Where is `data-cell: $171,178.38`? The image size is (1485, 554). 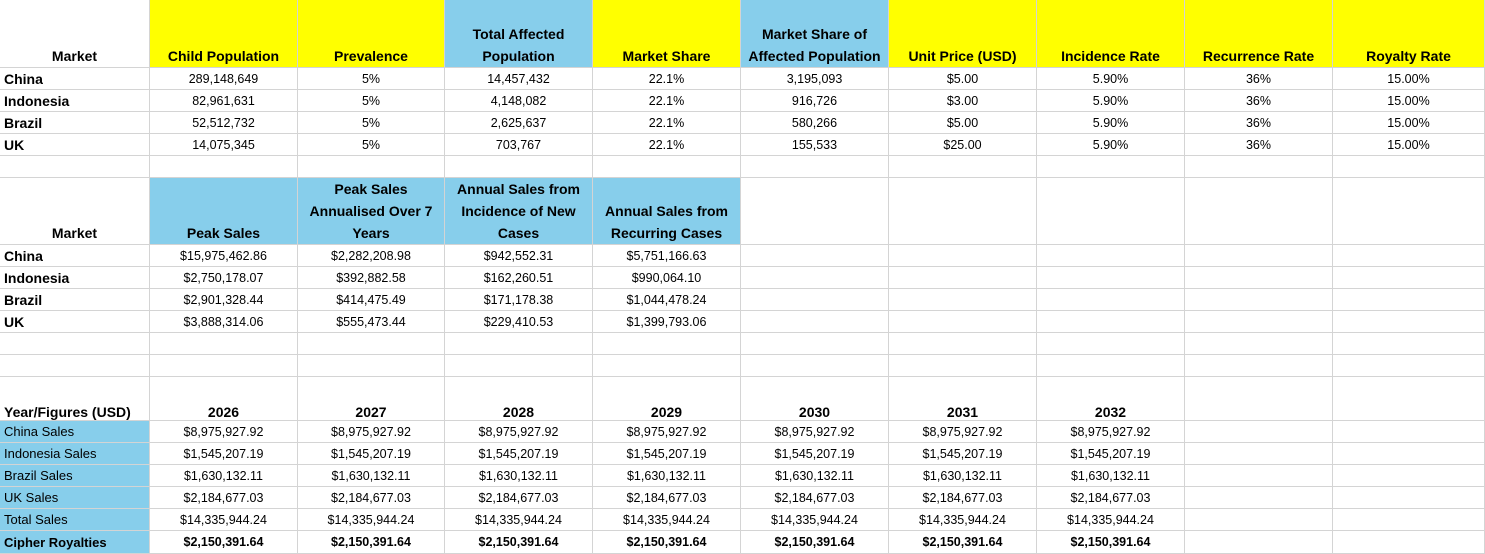 data-cell: $171,178.38 is located at coordinates (519, 300).